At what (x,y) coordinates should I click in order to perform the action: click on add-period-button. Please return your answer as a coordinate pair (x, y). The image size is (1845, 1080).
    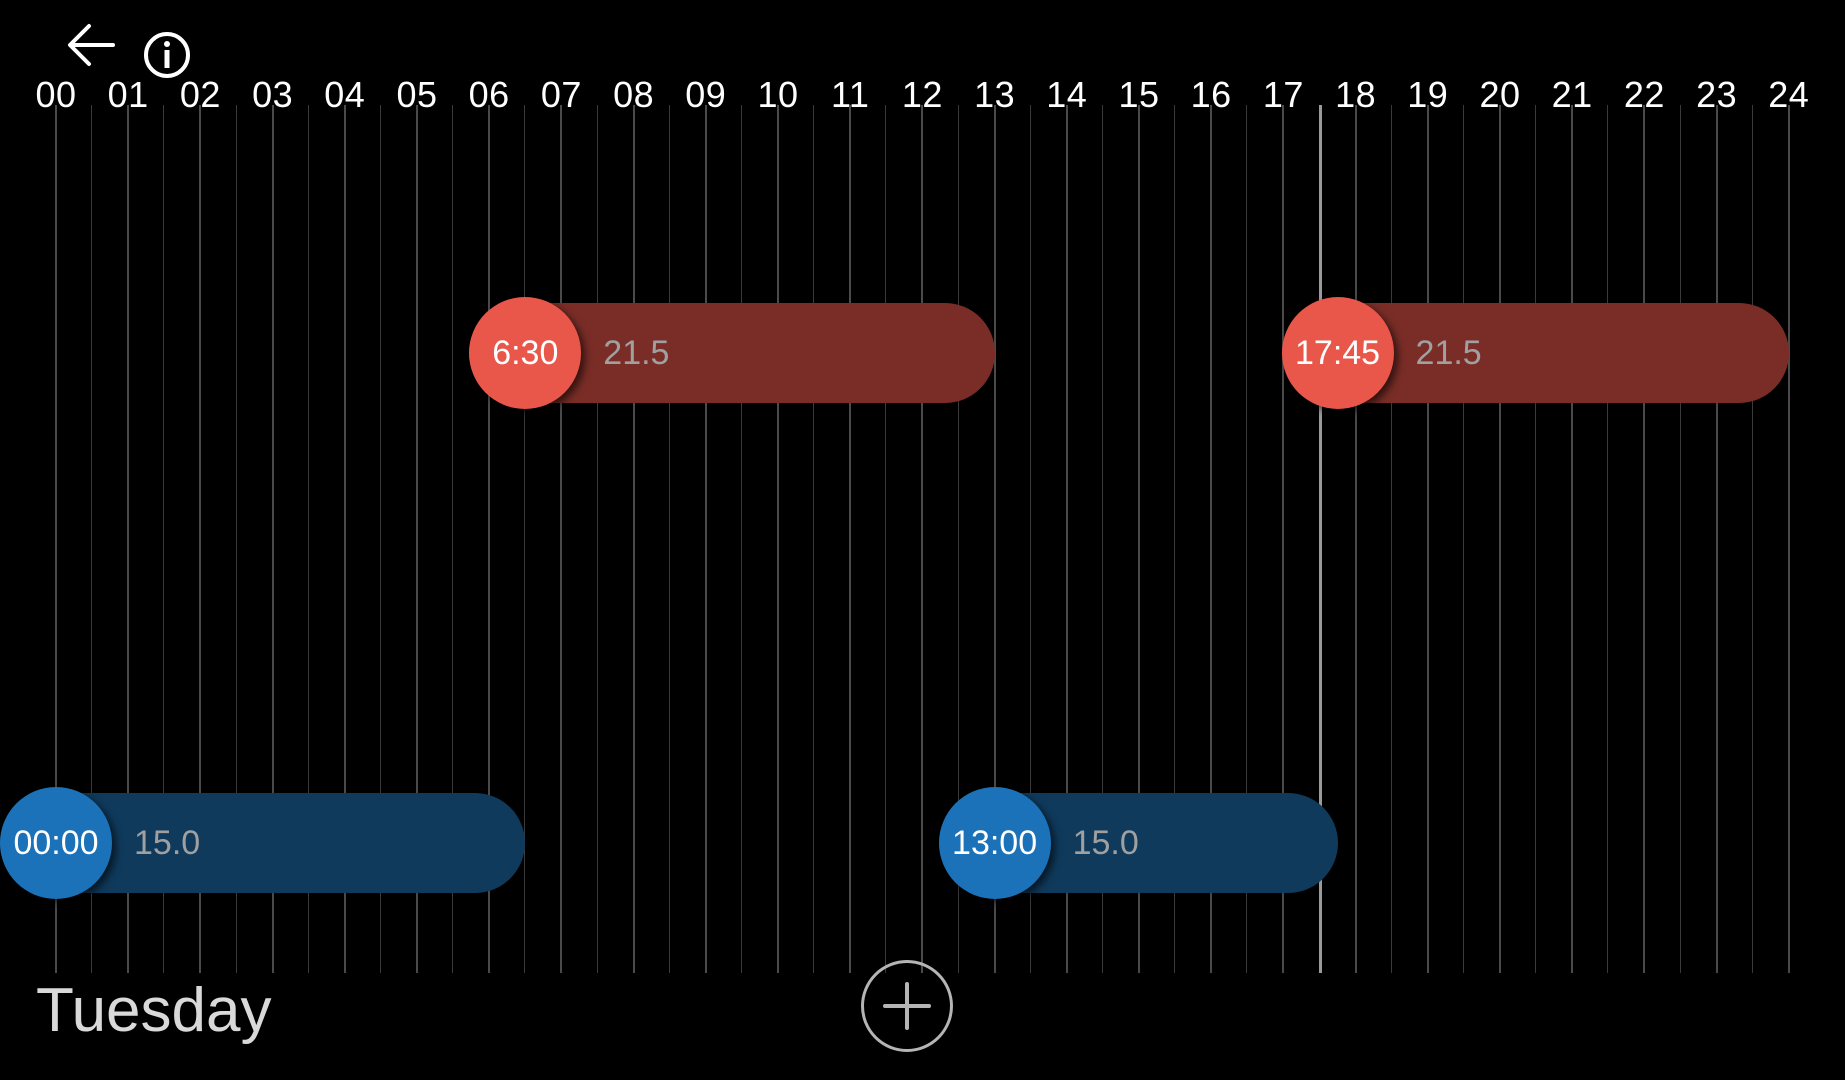
    Looking at the image, I should click on (907, 1006).